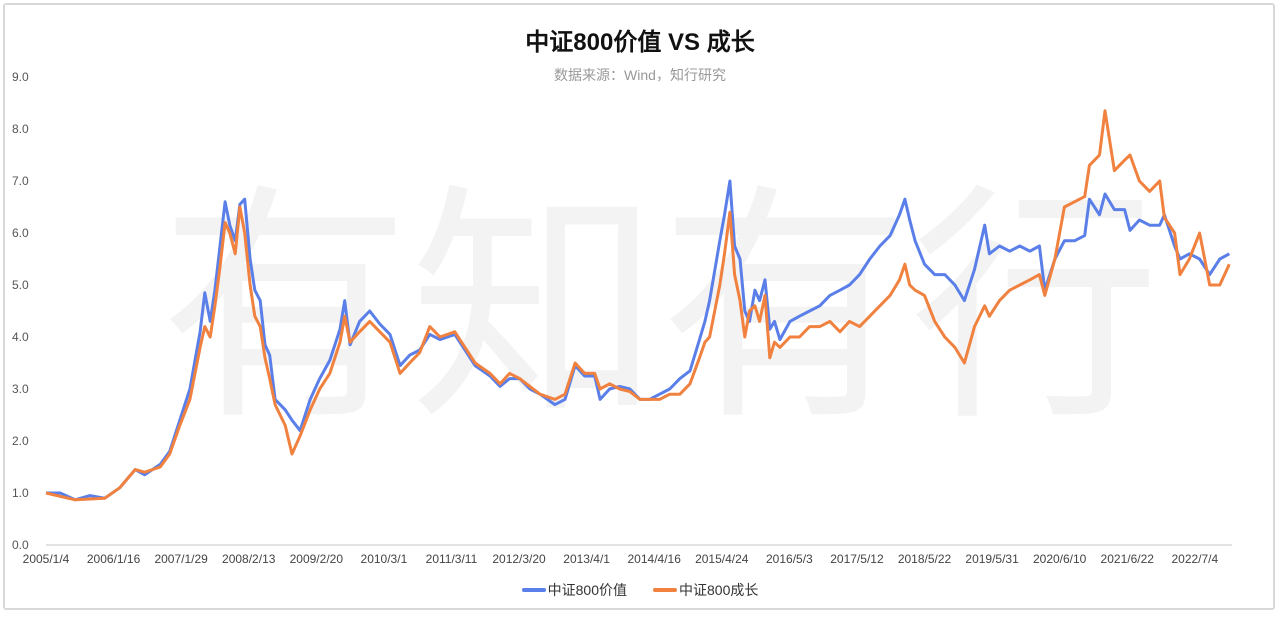  I want to click on y-tick-label: 2.0, so click(20, 441).